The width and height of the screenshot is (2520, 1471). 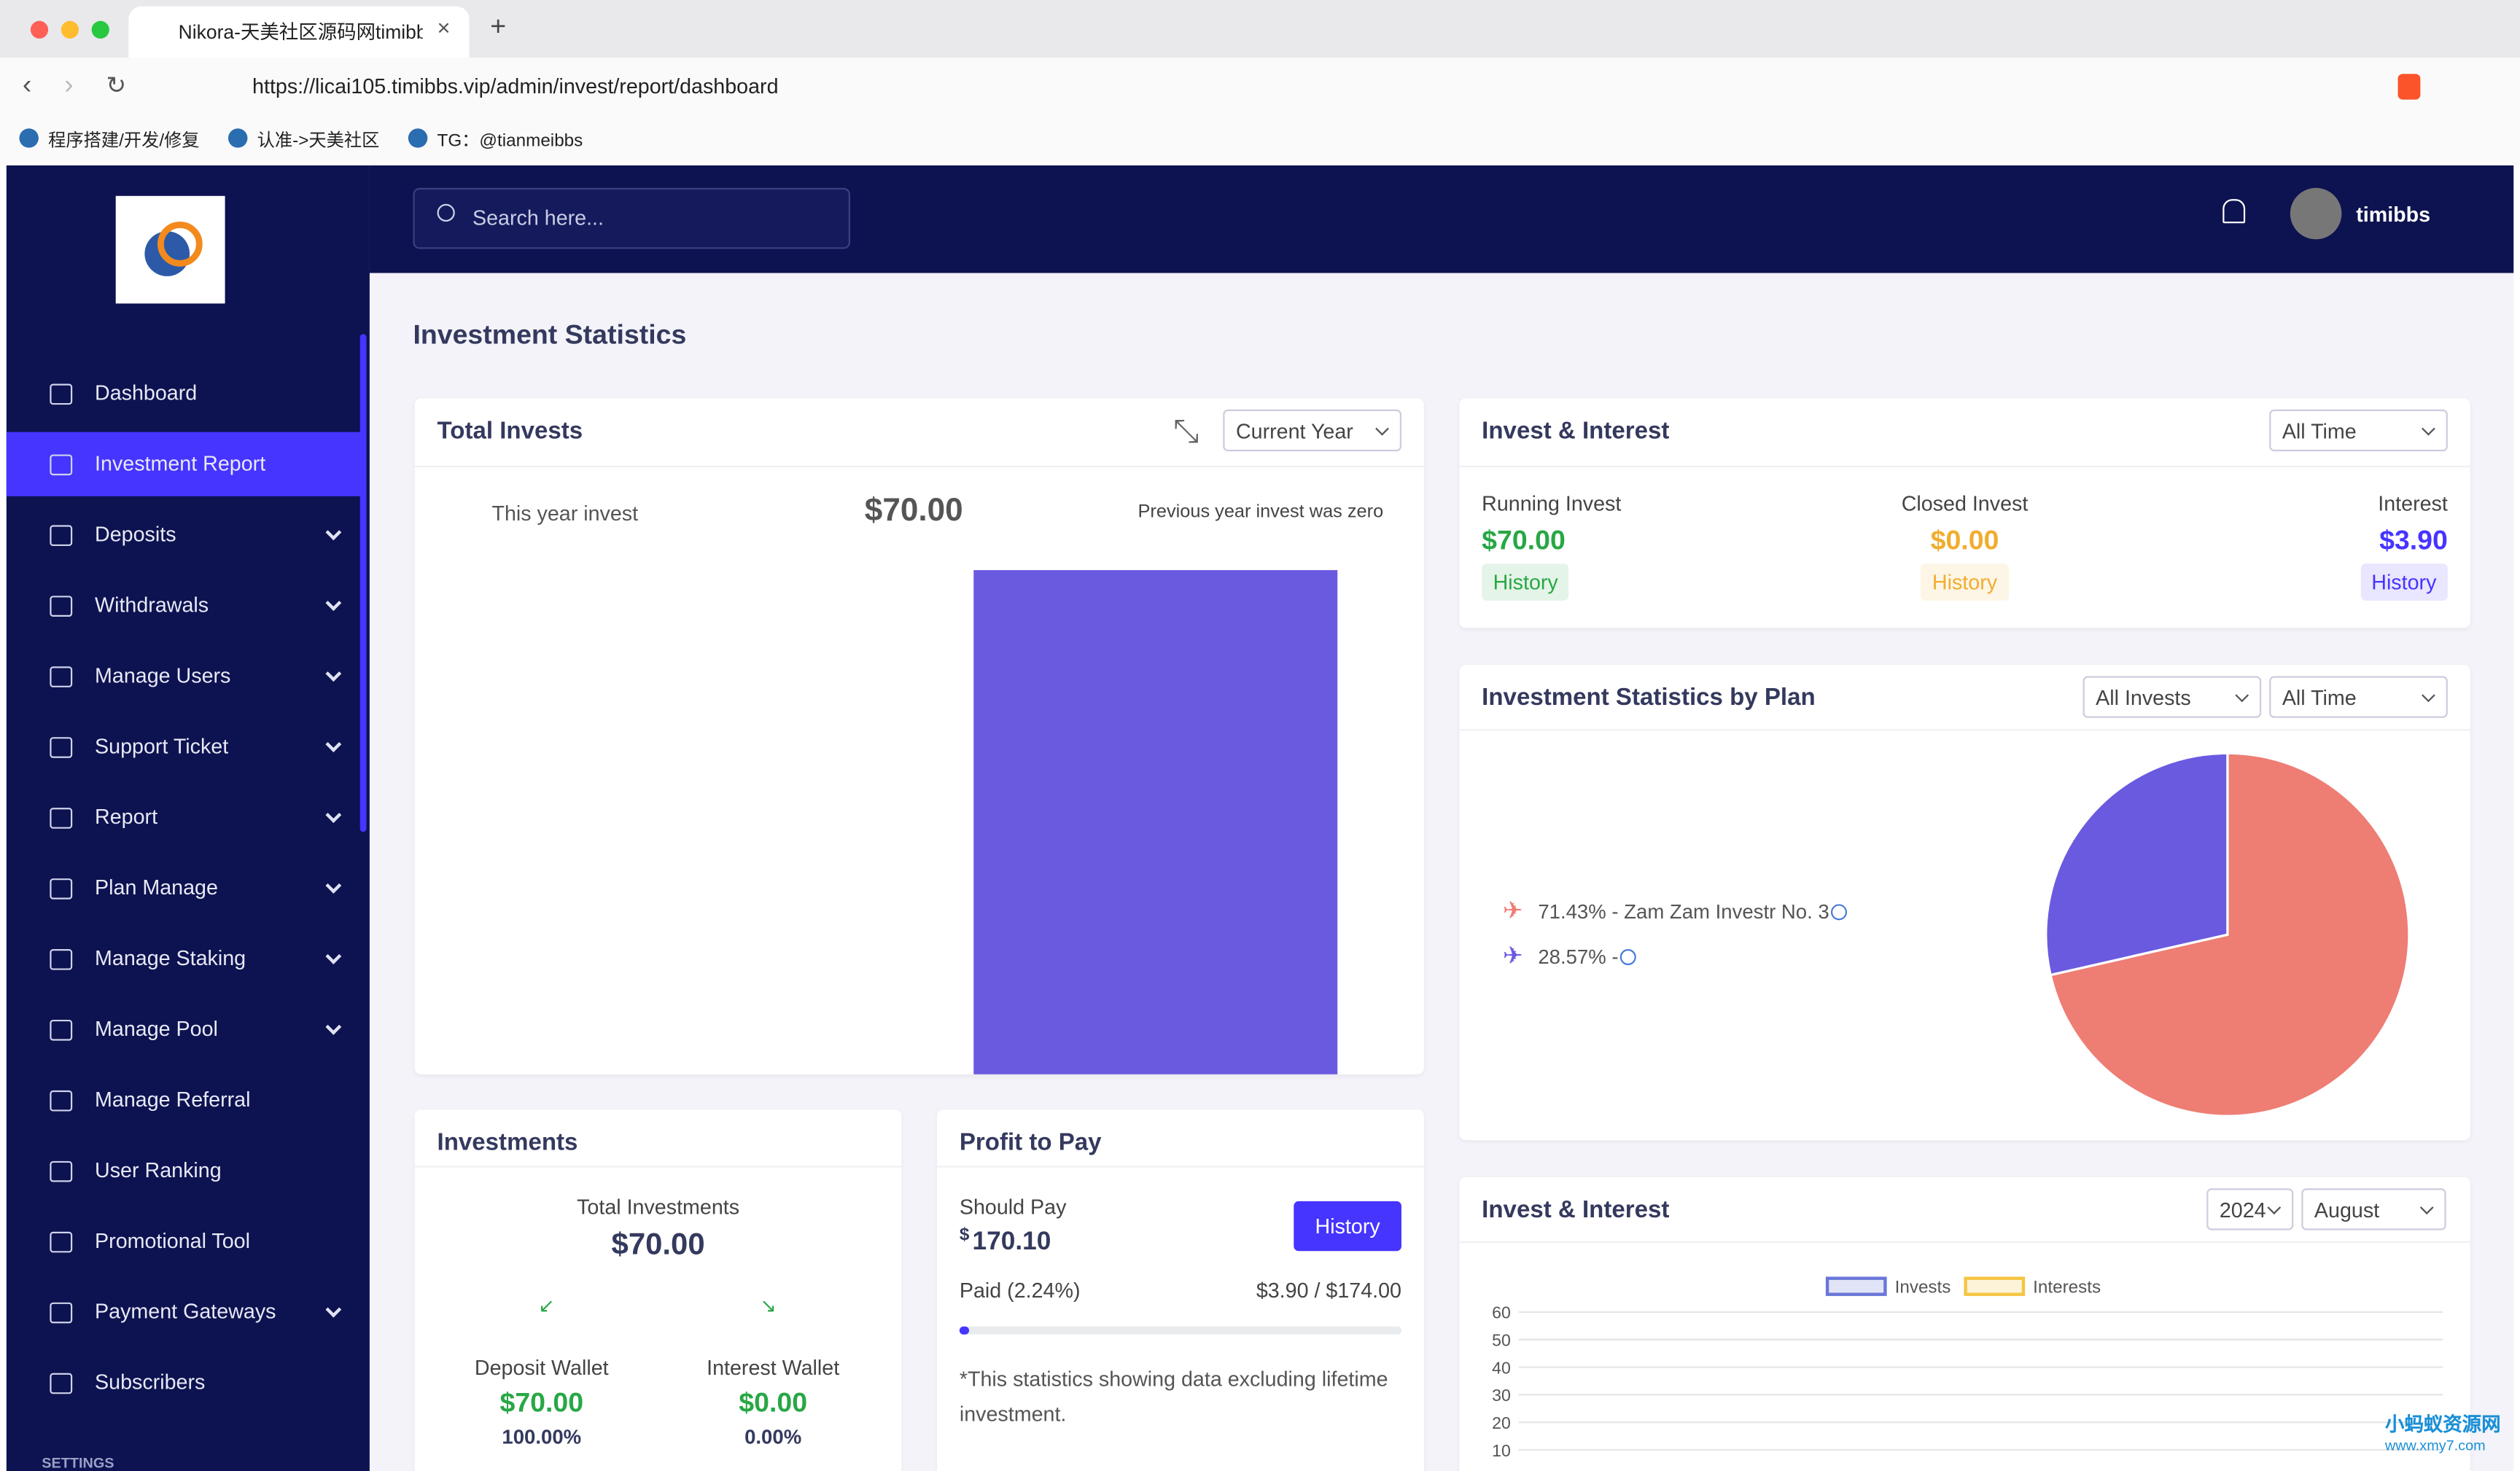 What do you see at coordinates (69, 85) in the screenshot?
I see `forward: ›` at bounding box center [69, 85].